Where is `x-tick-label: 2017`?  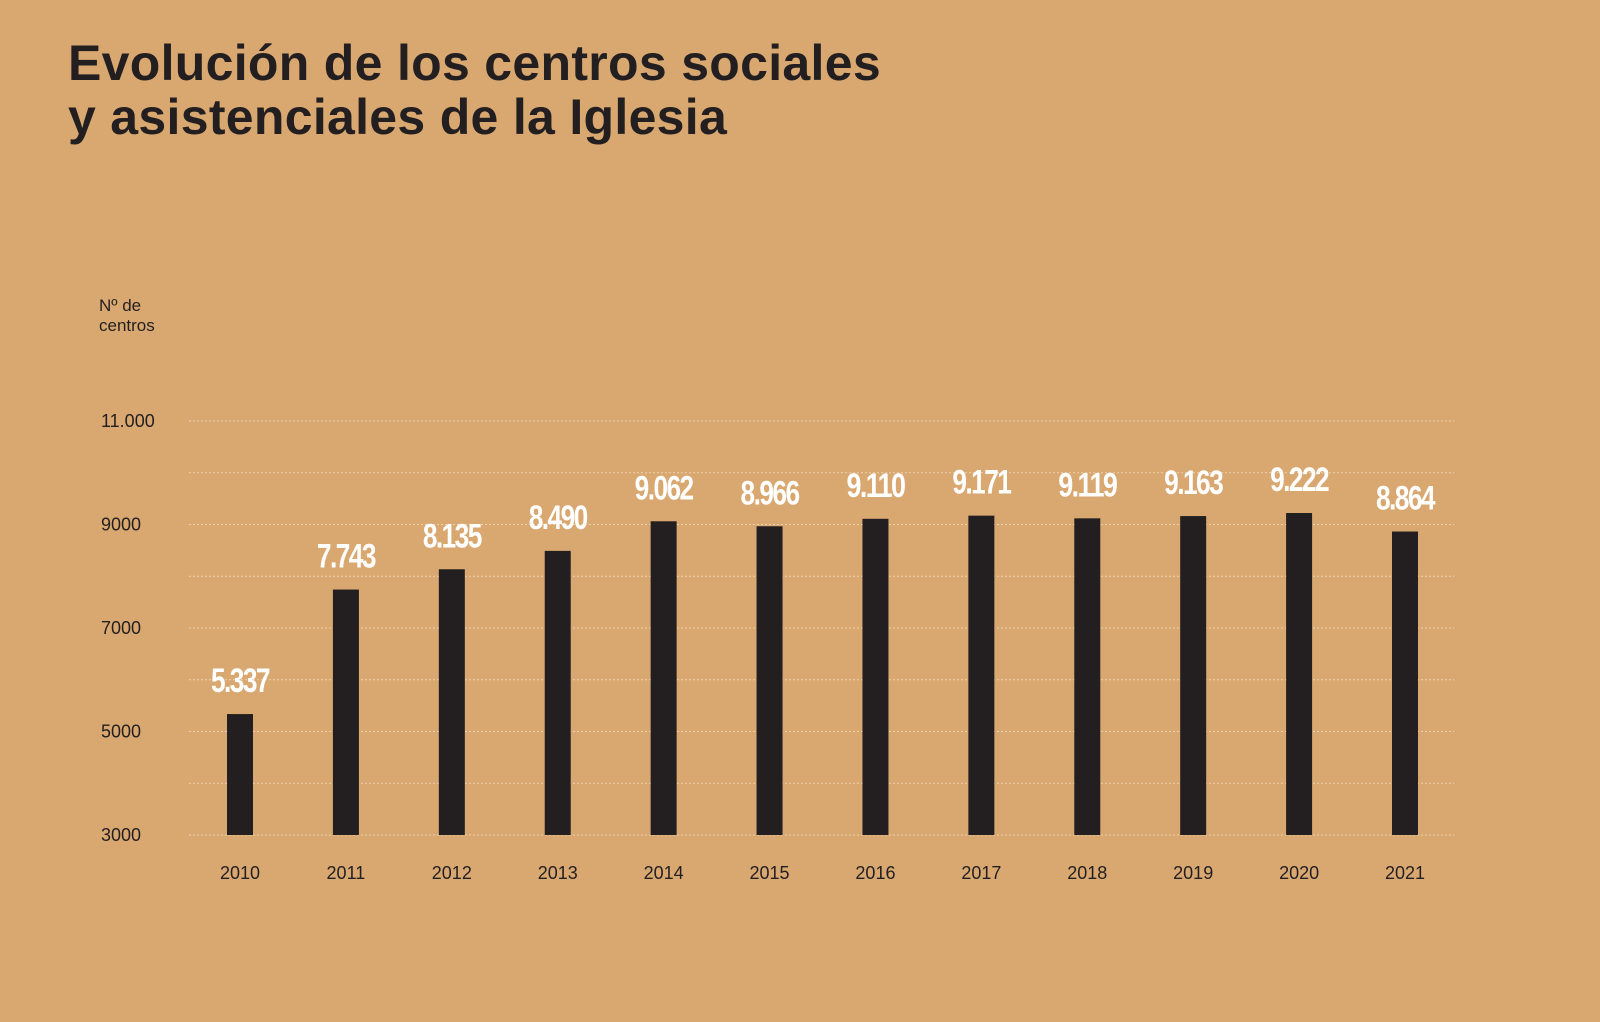
x-tick-label: 2017 is located at coordinates (981, 873).